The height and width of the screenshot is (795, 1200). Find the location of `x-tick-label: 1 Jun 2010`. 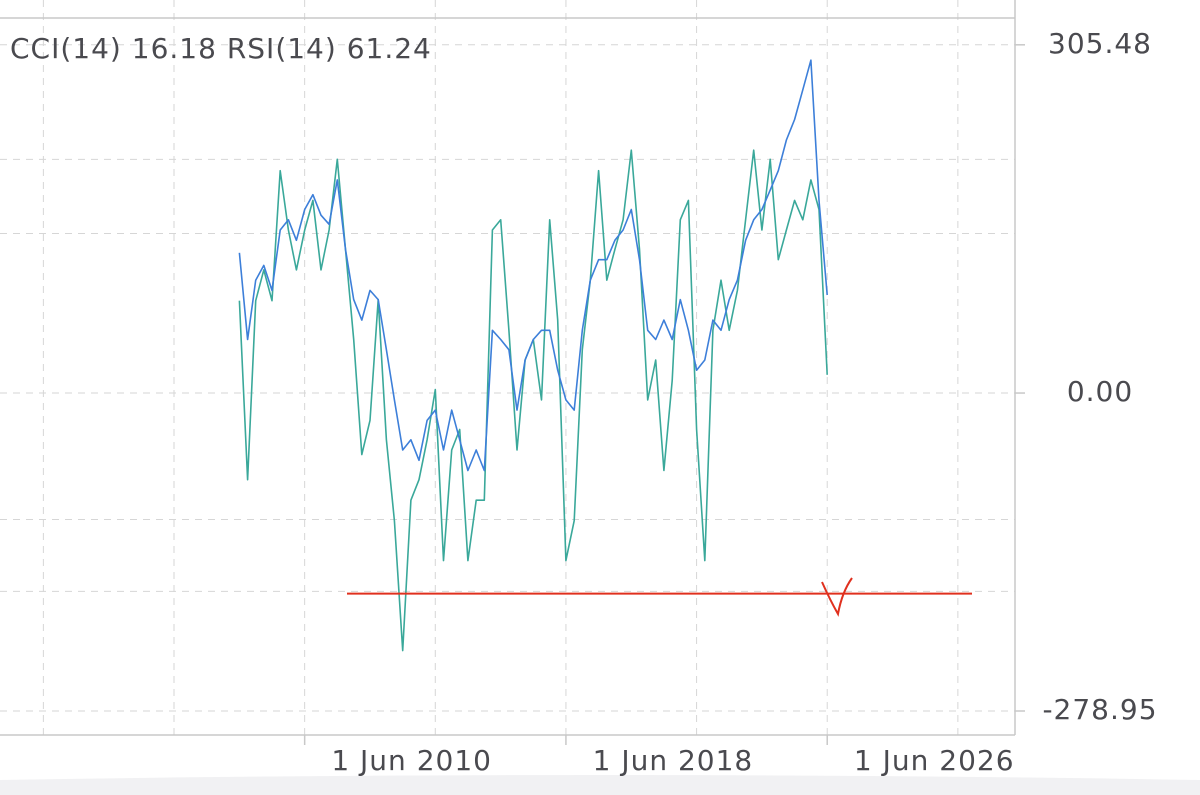

x-tick-label: 1 Jun 2010 is located at coordinates (411, 760).